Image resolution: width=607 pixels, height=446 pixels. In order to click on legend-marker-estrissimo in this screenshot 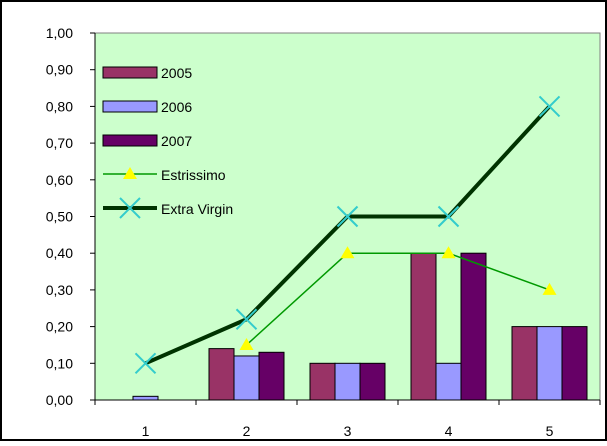, I will do `click(130, 173)`.